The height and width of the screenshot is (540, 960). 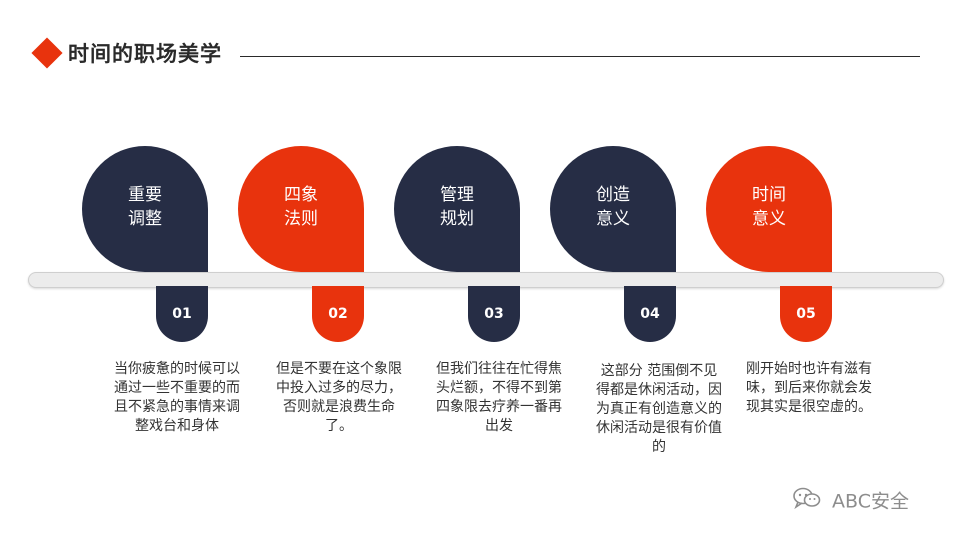 What do you see at coordinates (871, 501) in the screenshot?
I see `watermark-text: ABC安全` at bounding box center [871, 501].